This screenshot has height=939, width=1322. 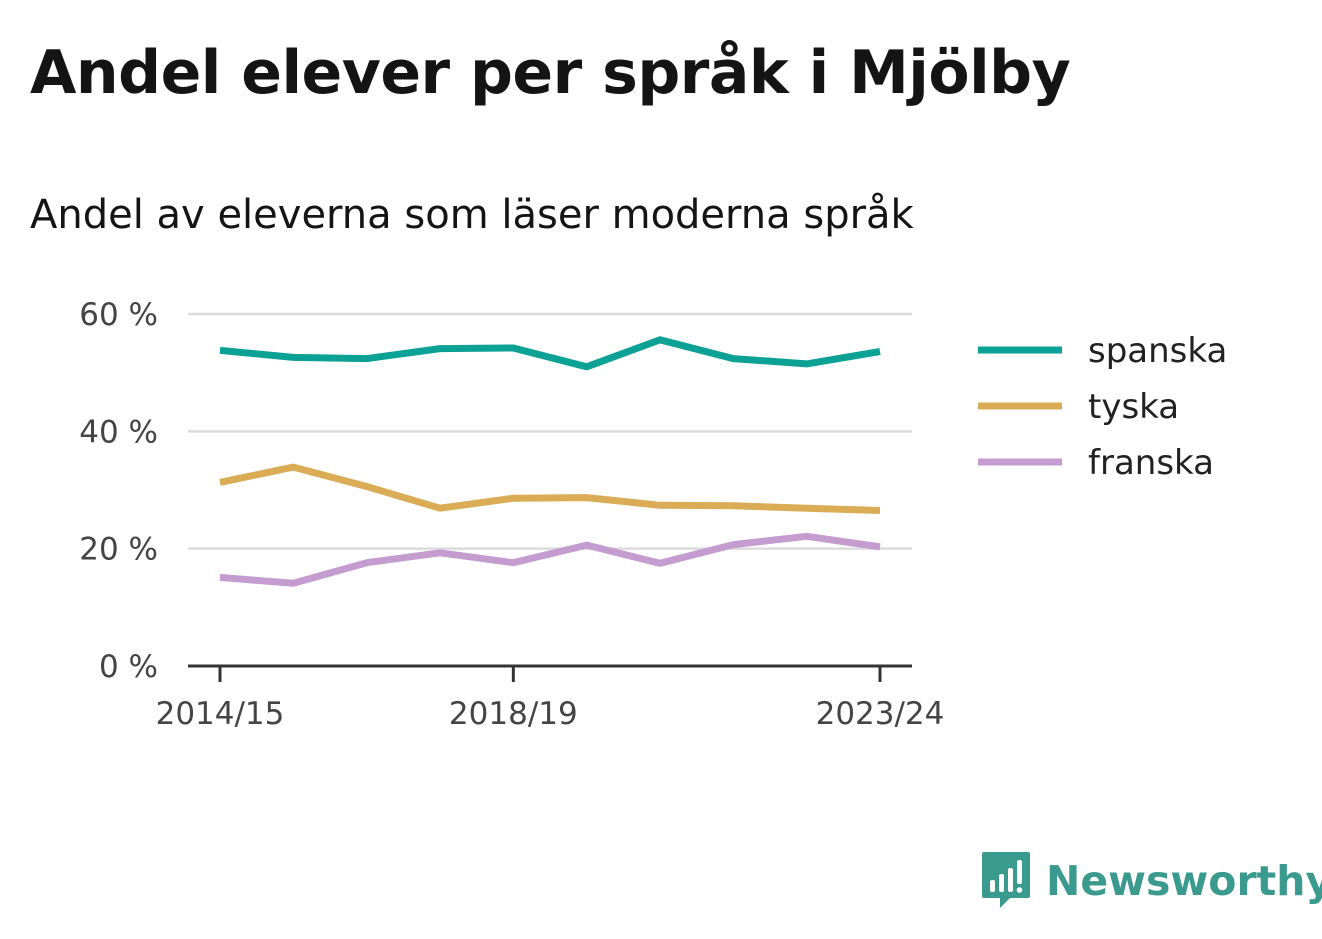 I want to click on newsworthy-icon, so click(x=1006, y=880).